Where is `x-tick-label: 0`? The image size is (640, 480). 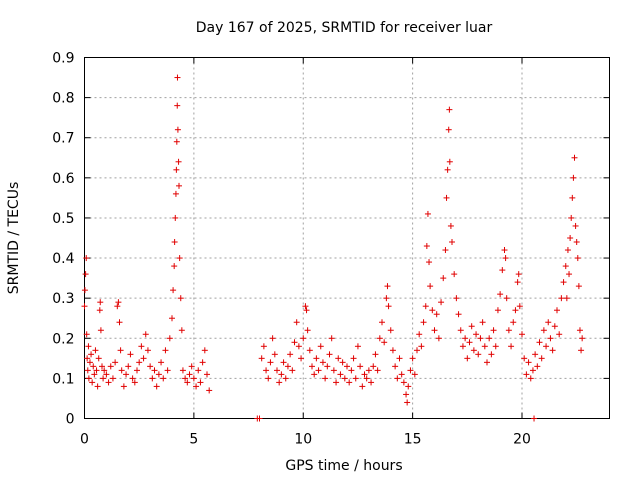
x-tick-label: 0 is located at coordinates (84, 440).